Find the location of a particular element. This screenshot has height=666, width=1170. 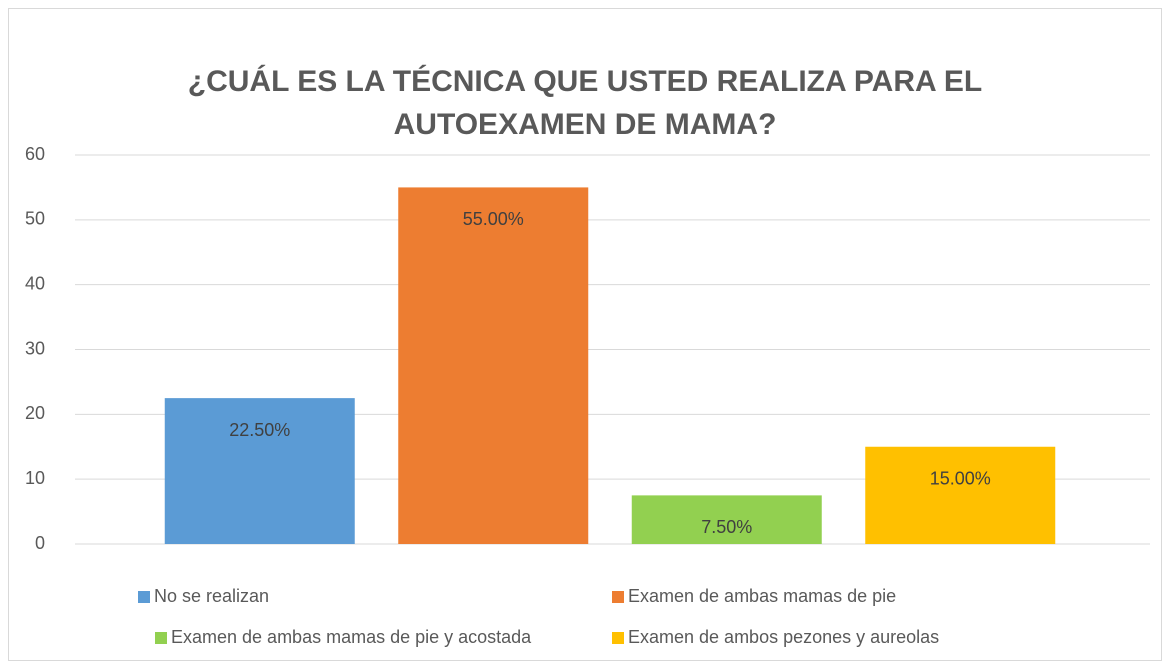

y-tick-label: 10 is located at coordinates (35, 478).